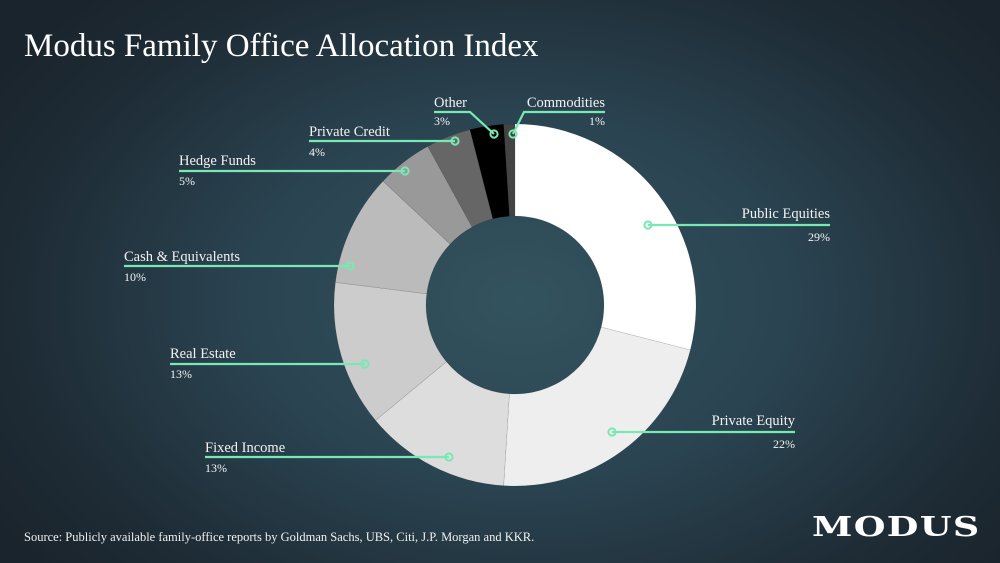 Image resolution: width=1000 pixels, height=563 pixels. What do you see at coordinates (597, 121) in the screenshot?
I see `value-label: 1%` at bounding box center [597, 121].